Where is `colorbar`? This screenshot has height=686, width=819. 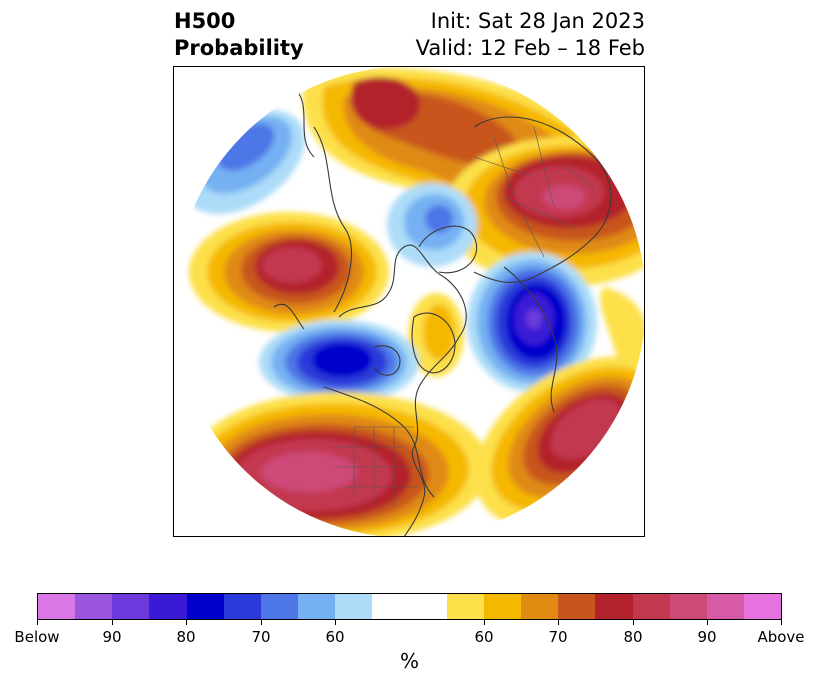
colorbar is located at coordinates (409, 606).